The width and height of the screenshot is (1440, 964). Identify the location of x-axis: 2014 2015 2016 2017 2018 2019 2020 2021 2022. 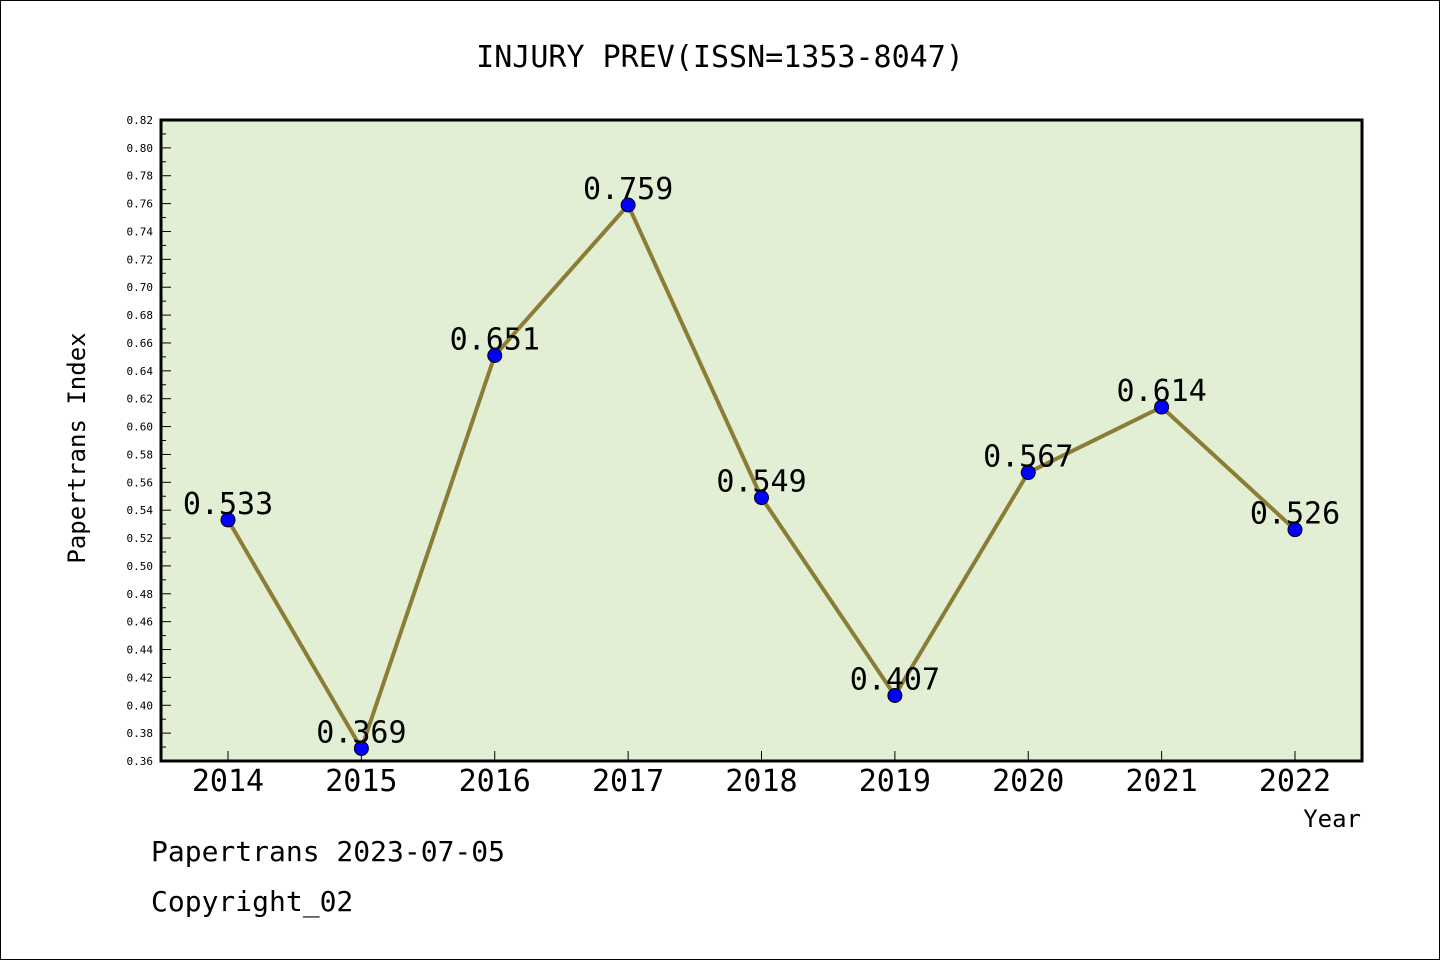
(761, 775).